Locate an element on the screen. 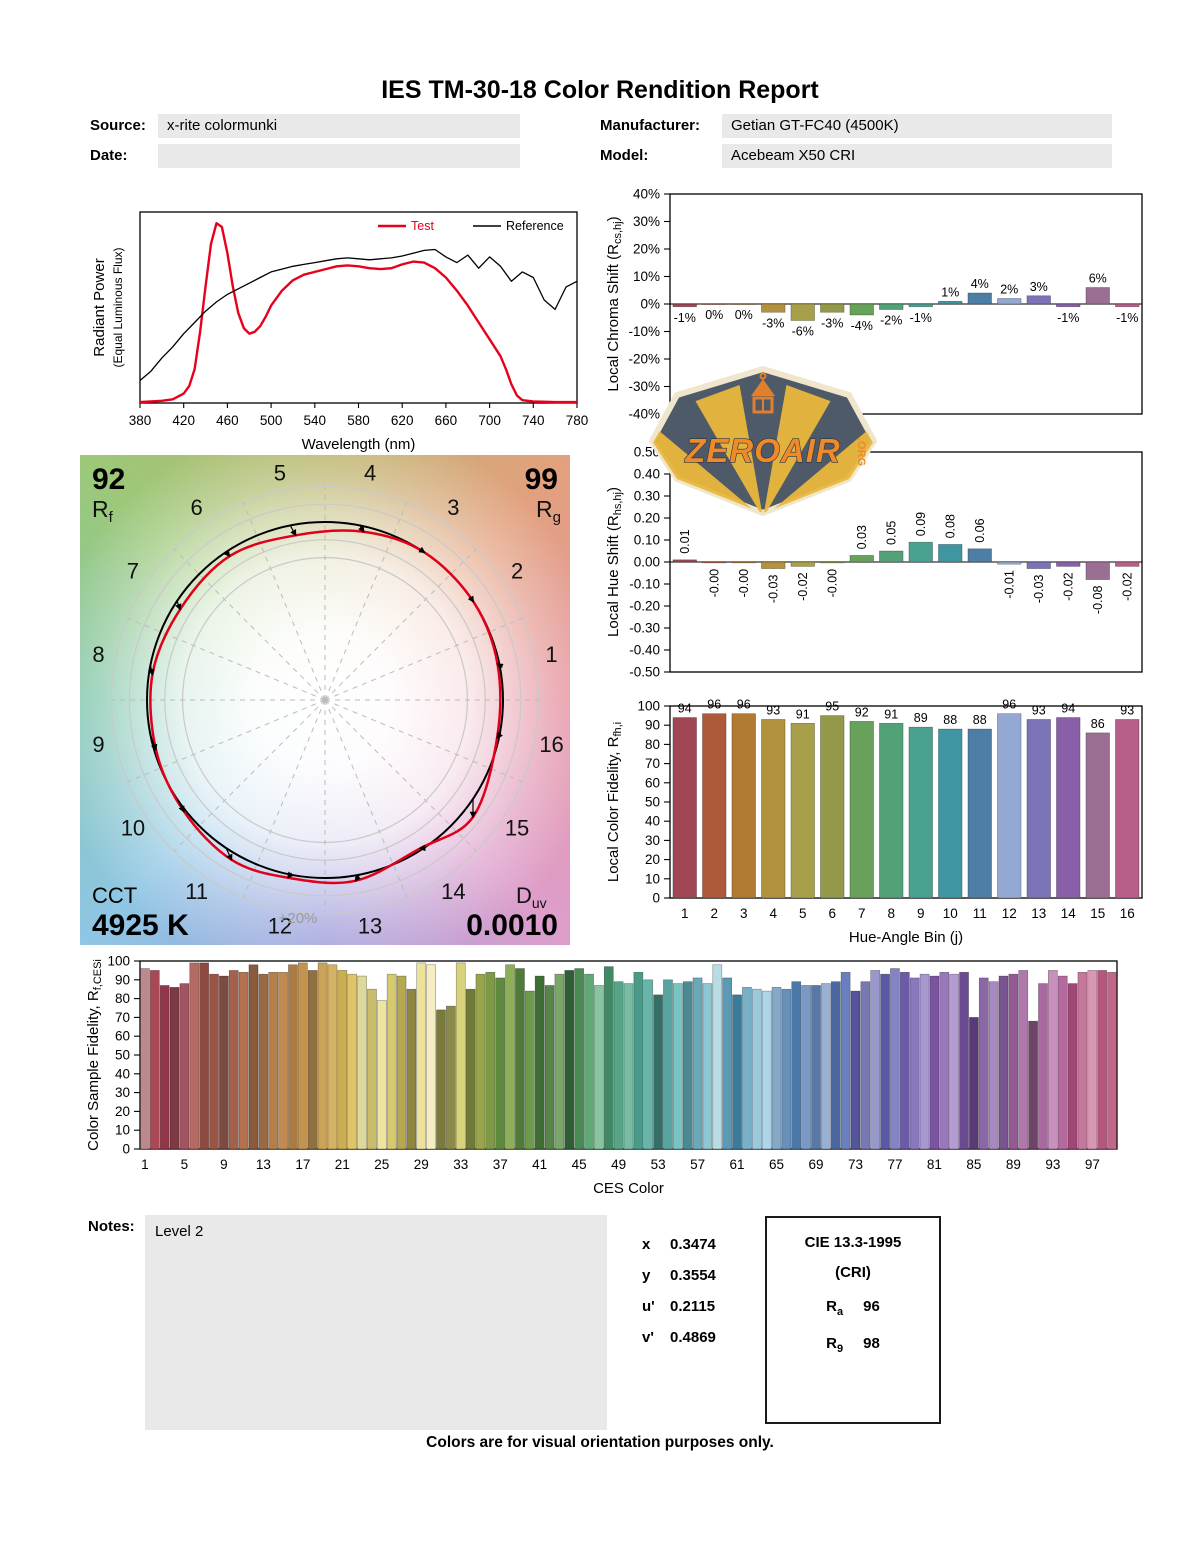 The height and width of the screenshot is (1550, 1200). x-tick-label: 53 is located at coordinates (658, 1164).